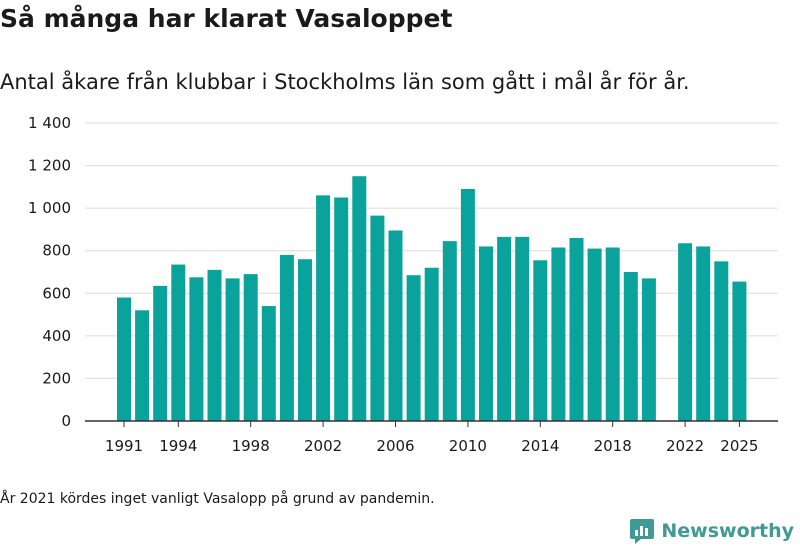  I want to click on bar-2010, so click(467, 304).